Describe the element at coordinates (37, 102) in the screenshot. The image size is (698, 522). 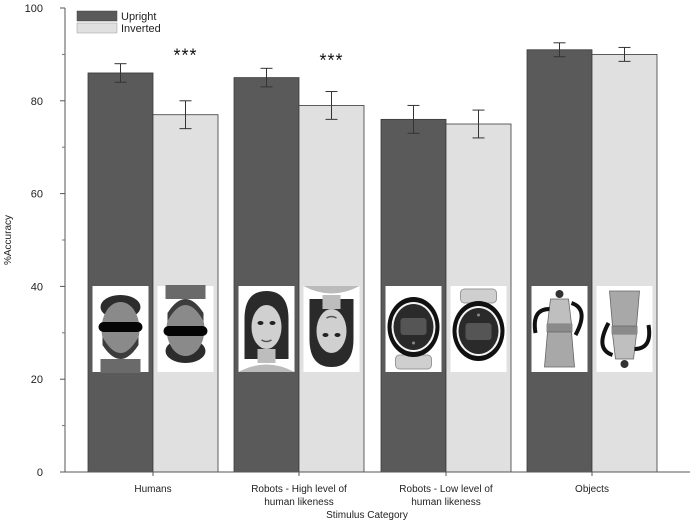
I see `y-tick-label-80: 80` at that location.